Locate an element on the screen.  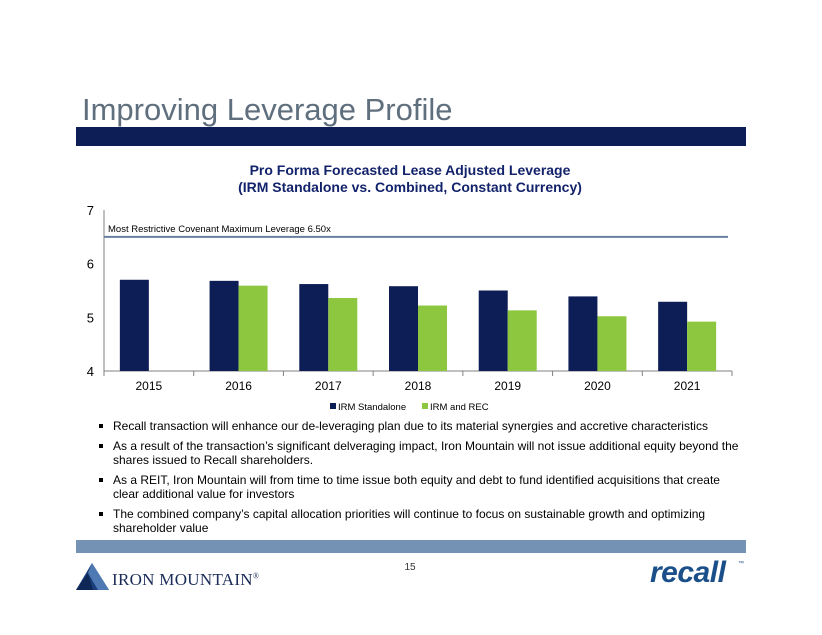
x-tick-label: 2019 is located at coordinates (507, 386).